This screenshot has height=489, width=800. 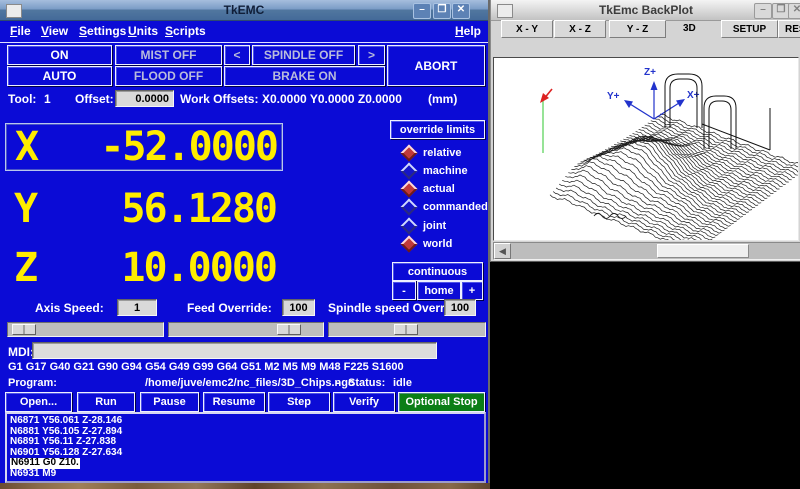 What do you see at coordinates (460, 307) in the screenshot?
I see `spindle-override-value: 100` at bounding box center [460, 307].